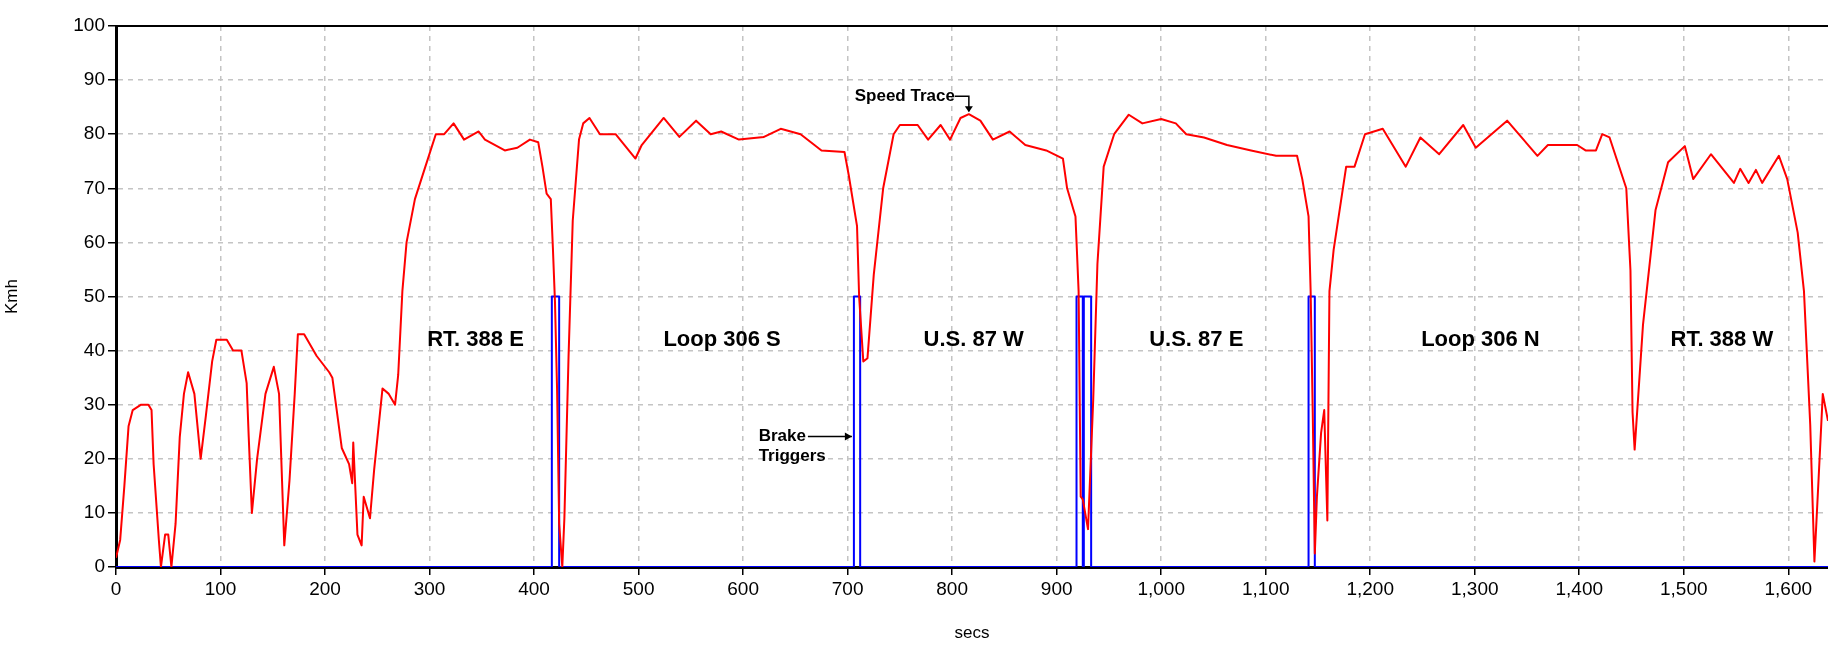  I want to click on annotation: U.S. 87 E, so click(1196, 338).